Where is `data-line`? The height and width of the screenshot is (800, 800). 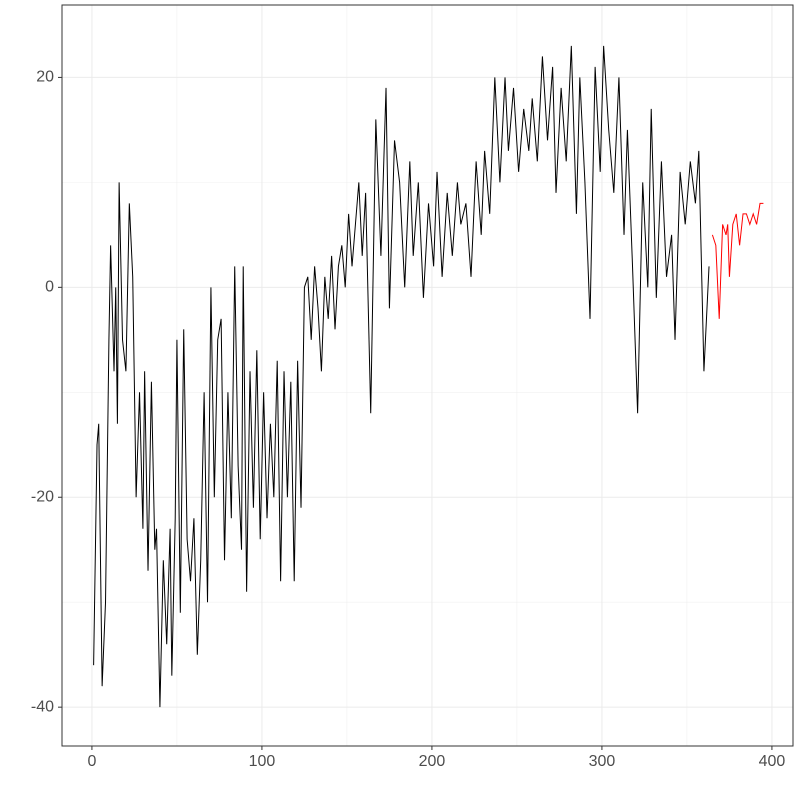 data-line is located at coordinates (737, 260).